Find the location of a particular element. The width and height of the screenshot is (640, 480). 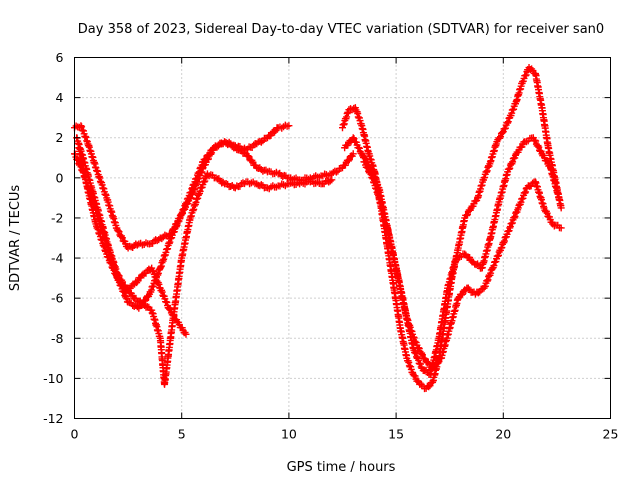

y-tick-label: 4 is located at coordinates (60, 97).